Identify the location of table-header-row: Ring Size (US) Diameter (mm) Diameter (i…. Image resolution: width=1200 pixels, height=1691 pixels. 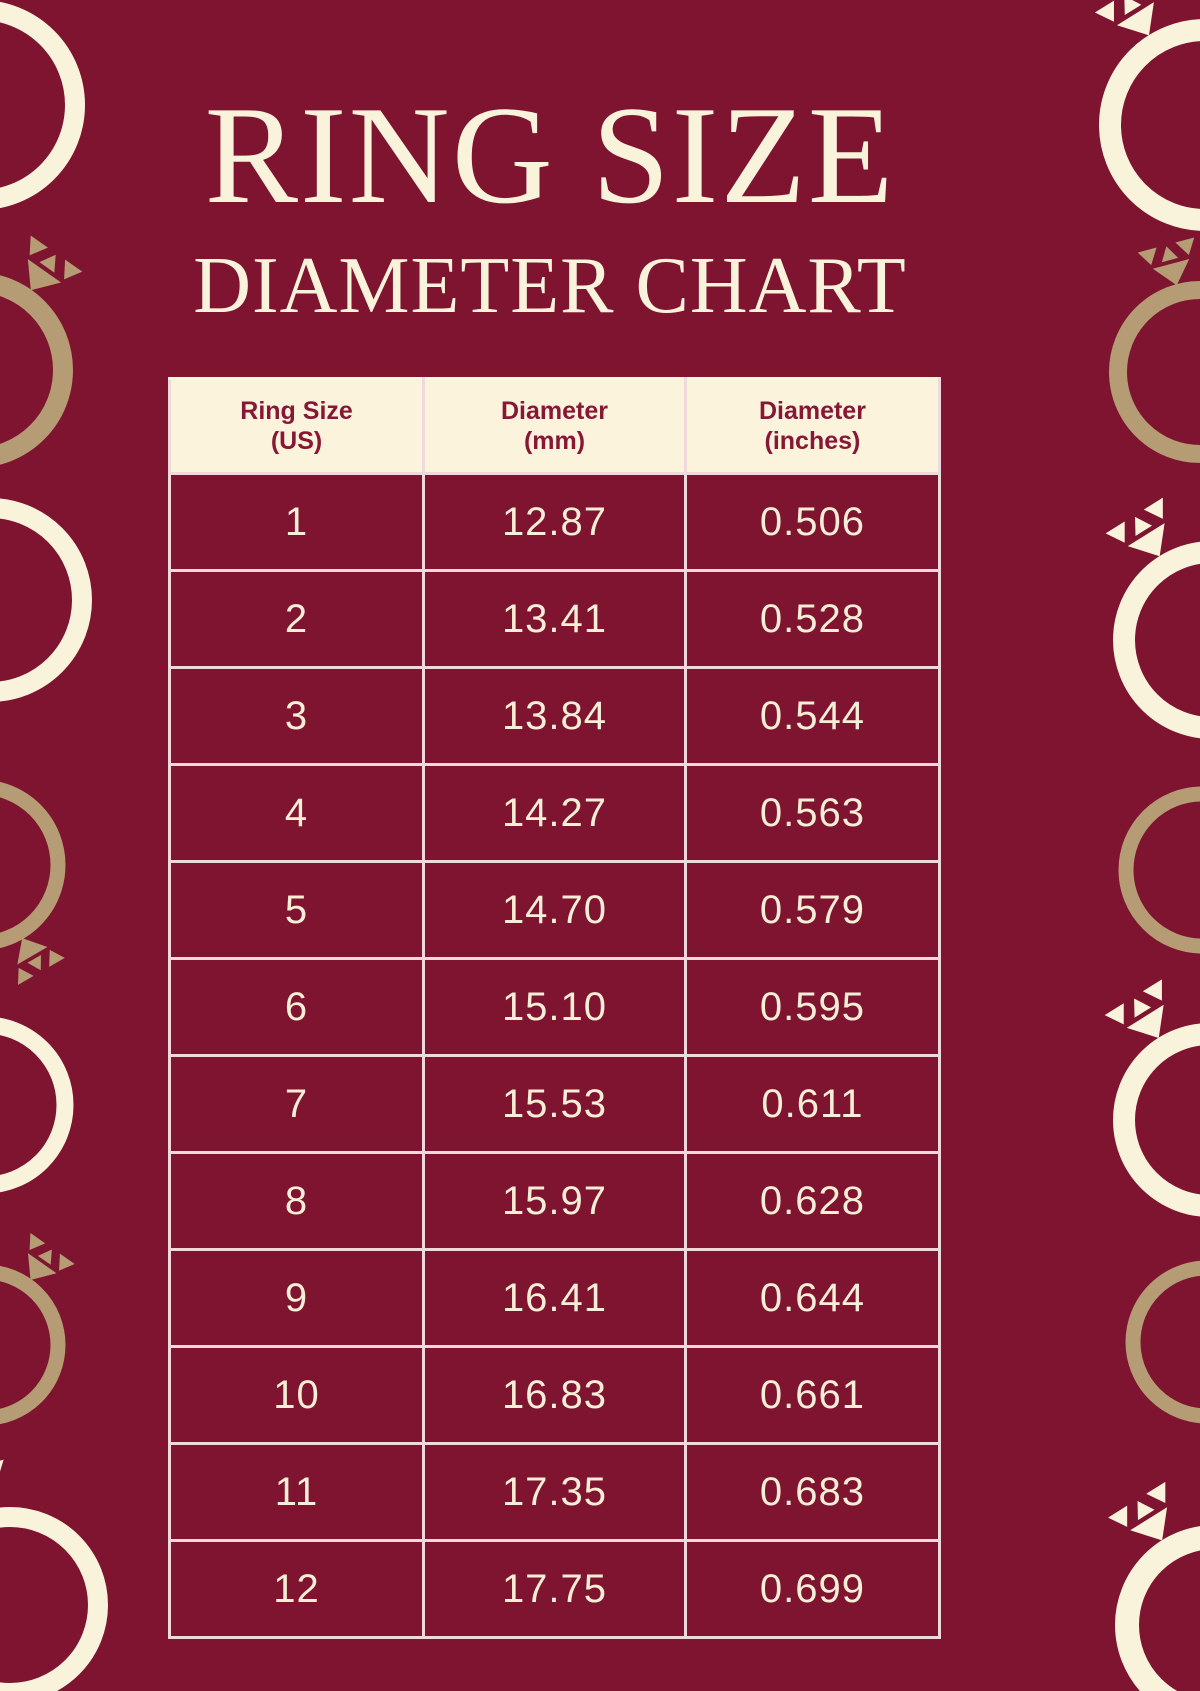
(554, 426).